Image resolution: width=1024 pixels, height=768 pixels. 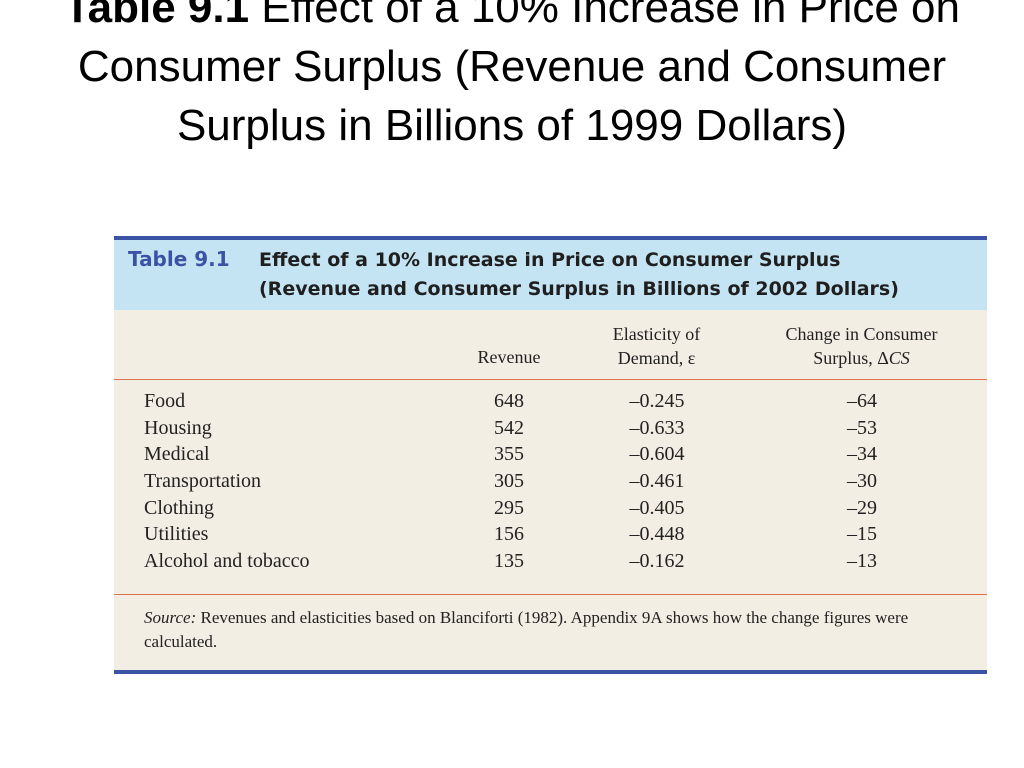 I want to click on revenue-cell: 542, so click(x=509, y=427).